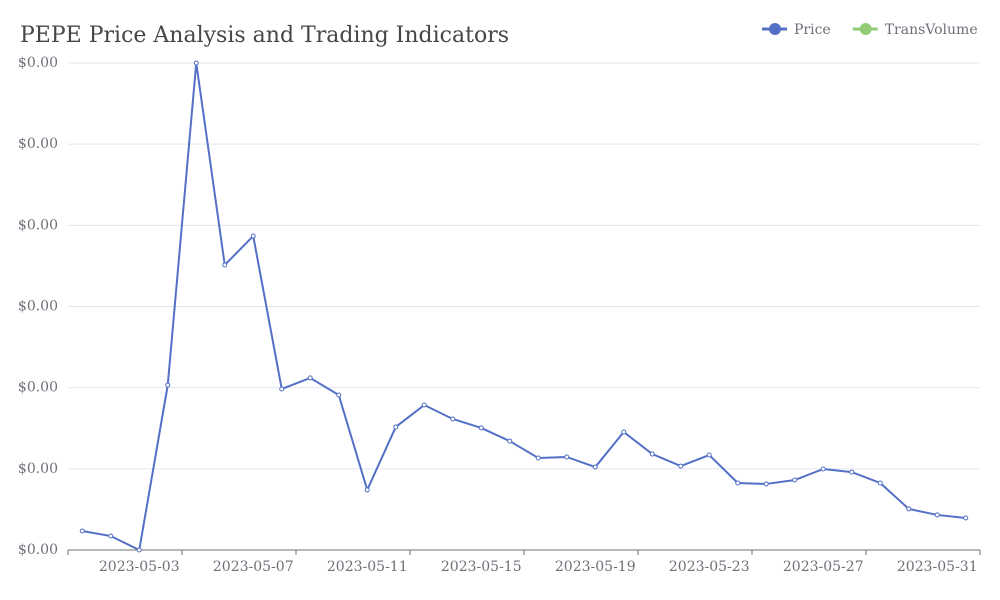  What do you see at coordinates (812, 30) in the screenshot?
I see `legend-label: Price` at bounding box center [812, 30].